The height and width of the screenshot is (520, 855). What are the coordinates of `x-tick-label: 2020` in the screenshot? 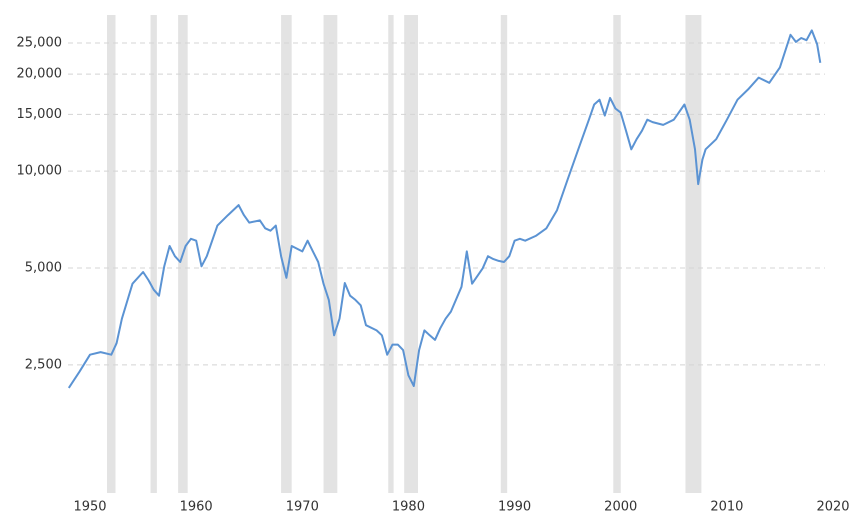 It's located at (832, 507).